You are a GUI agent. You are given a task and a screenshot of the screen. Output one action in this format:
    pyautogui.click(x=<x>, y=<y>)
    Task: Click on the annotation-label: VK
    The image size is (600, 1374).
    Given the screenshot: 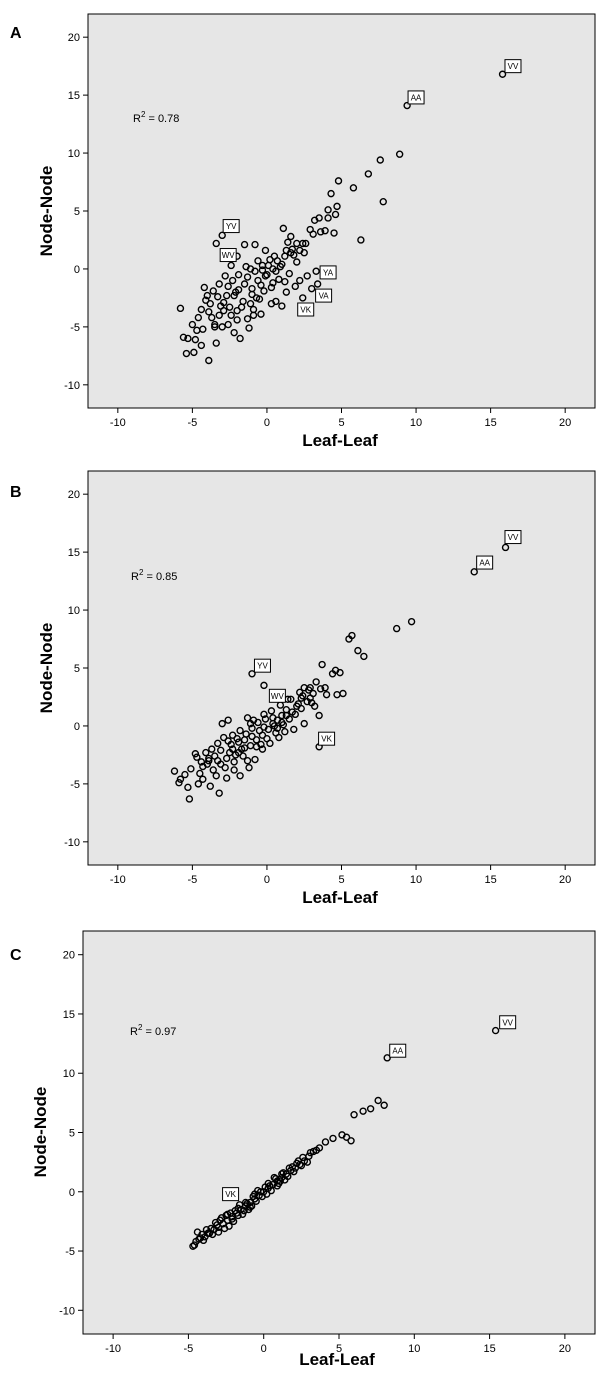 What is the action you would take?
    pyautogui.click(x=305, y=310)
    